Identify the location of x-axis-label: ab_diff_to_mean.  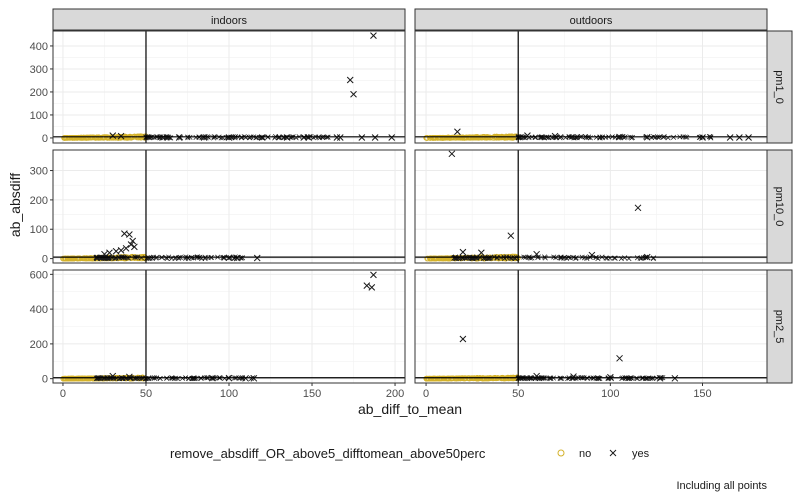
(410, 409).